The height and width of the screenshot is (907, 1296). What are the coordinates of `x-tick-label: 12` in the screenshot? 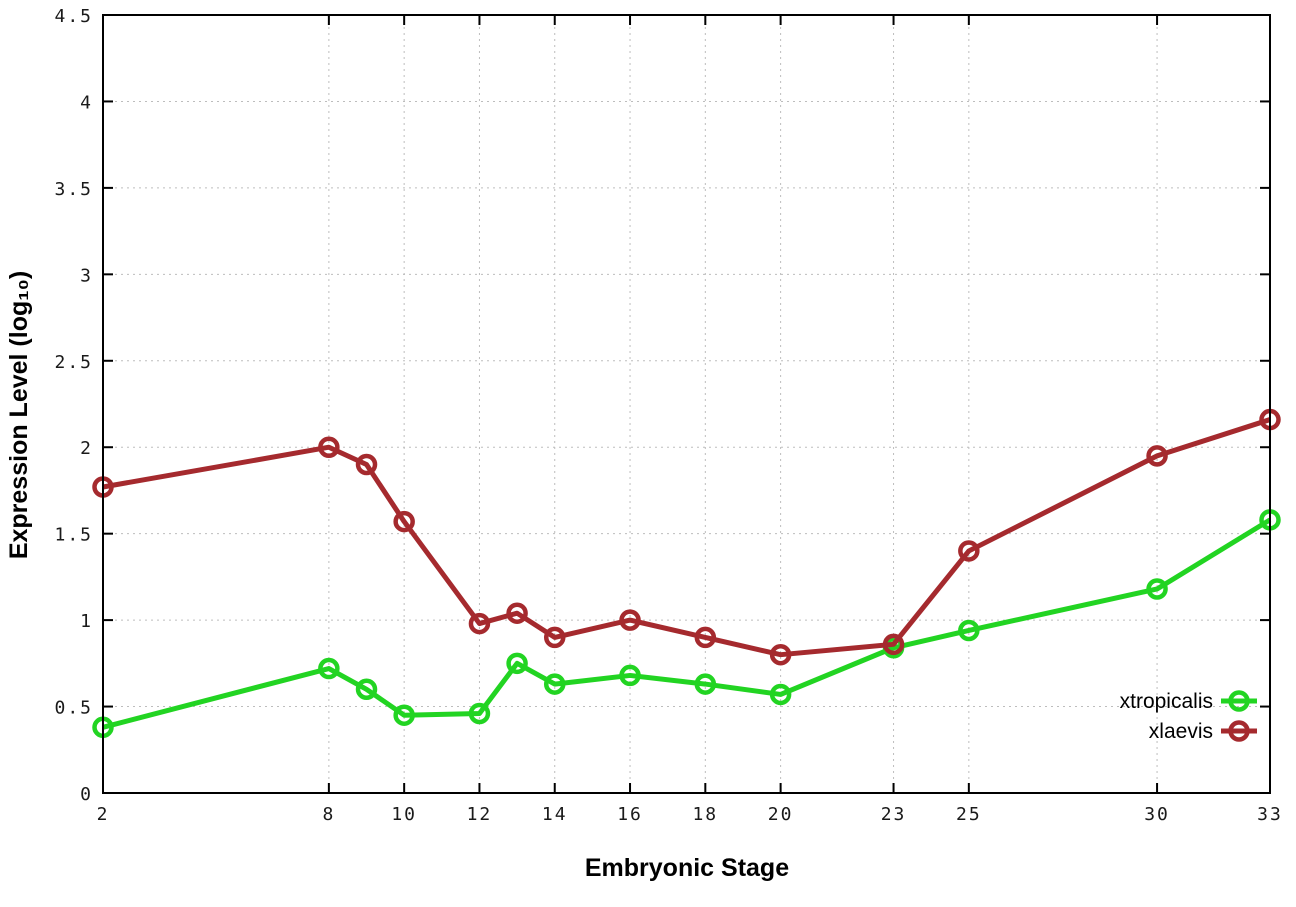 It's located at (480, 814).